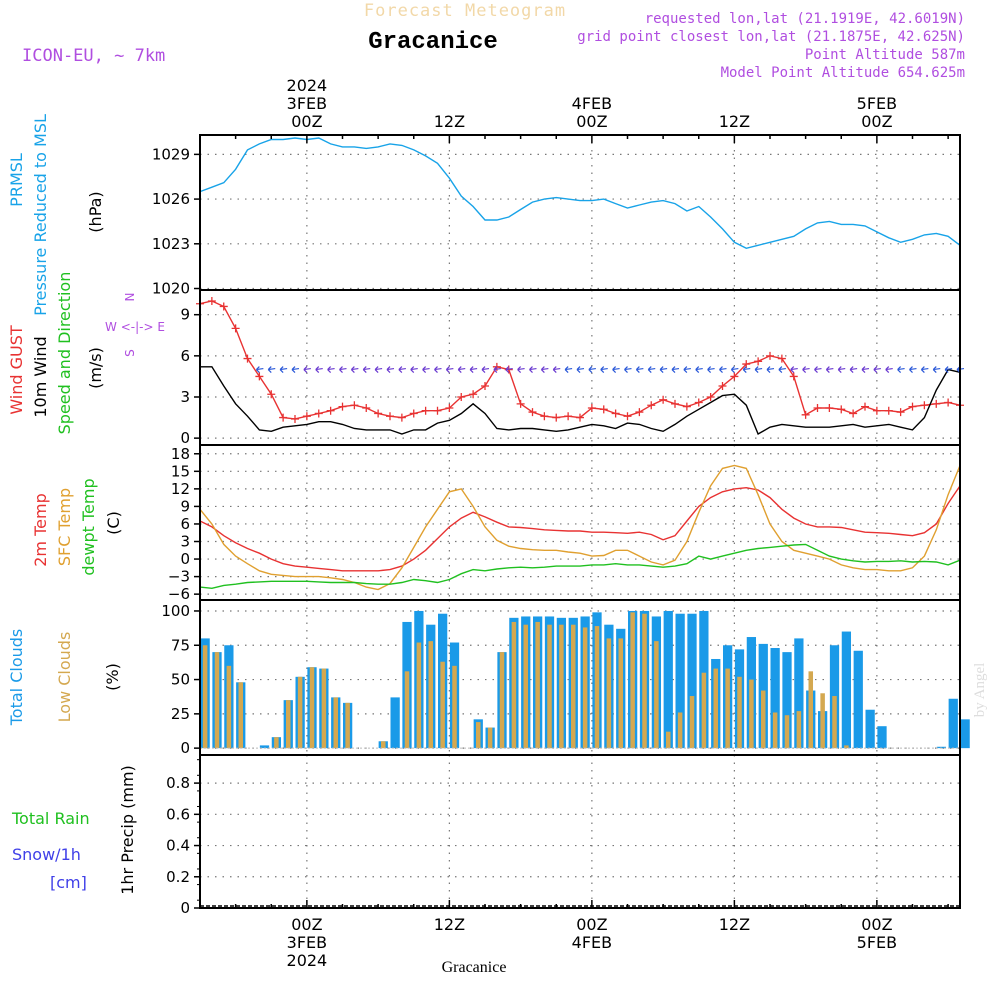  I want to click on y-tick-label: 0.4, so click(178, 846).